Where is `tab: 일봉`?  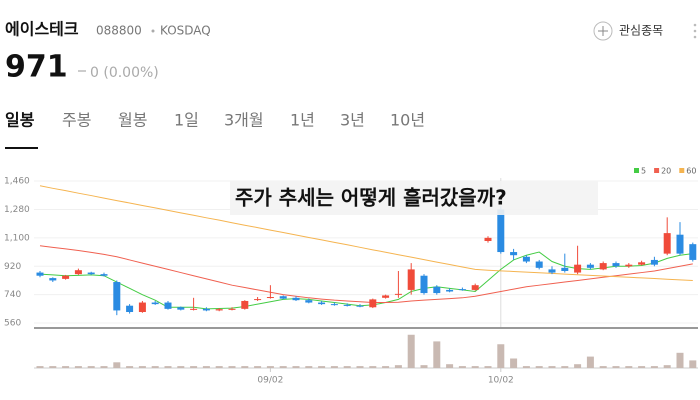 tab: 일봉 is located at coordinates (20, 120).